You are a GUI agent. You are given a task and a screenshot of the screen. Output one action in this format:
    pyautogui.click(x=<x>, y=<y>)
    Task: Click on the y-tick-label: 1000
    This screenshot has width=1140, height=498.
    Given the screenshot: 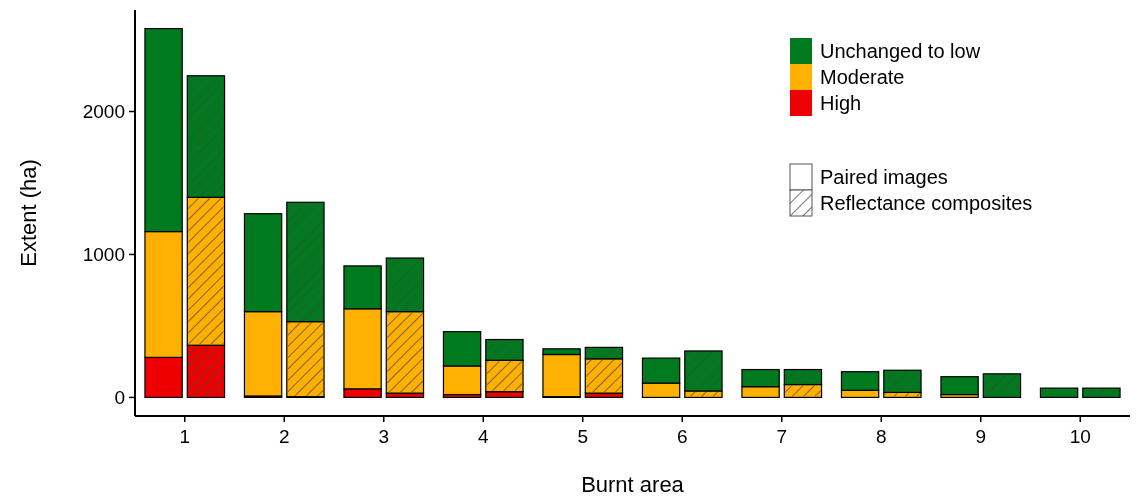 What is the action you would take?
    pyautogui.click(x=103, y=255)
    